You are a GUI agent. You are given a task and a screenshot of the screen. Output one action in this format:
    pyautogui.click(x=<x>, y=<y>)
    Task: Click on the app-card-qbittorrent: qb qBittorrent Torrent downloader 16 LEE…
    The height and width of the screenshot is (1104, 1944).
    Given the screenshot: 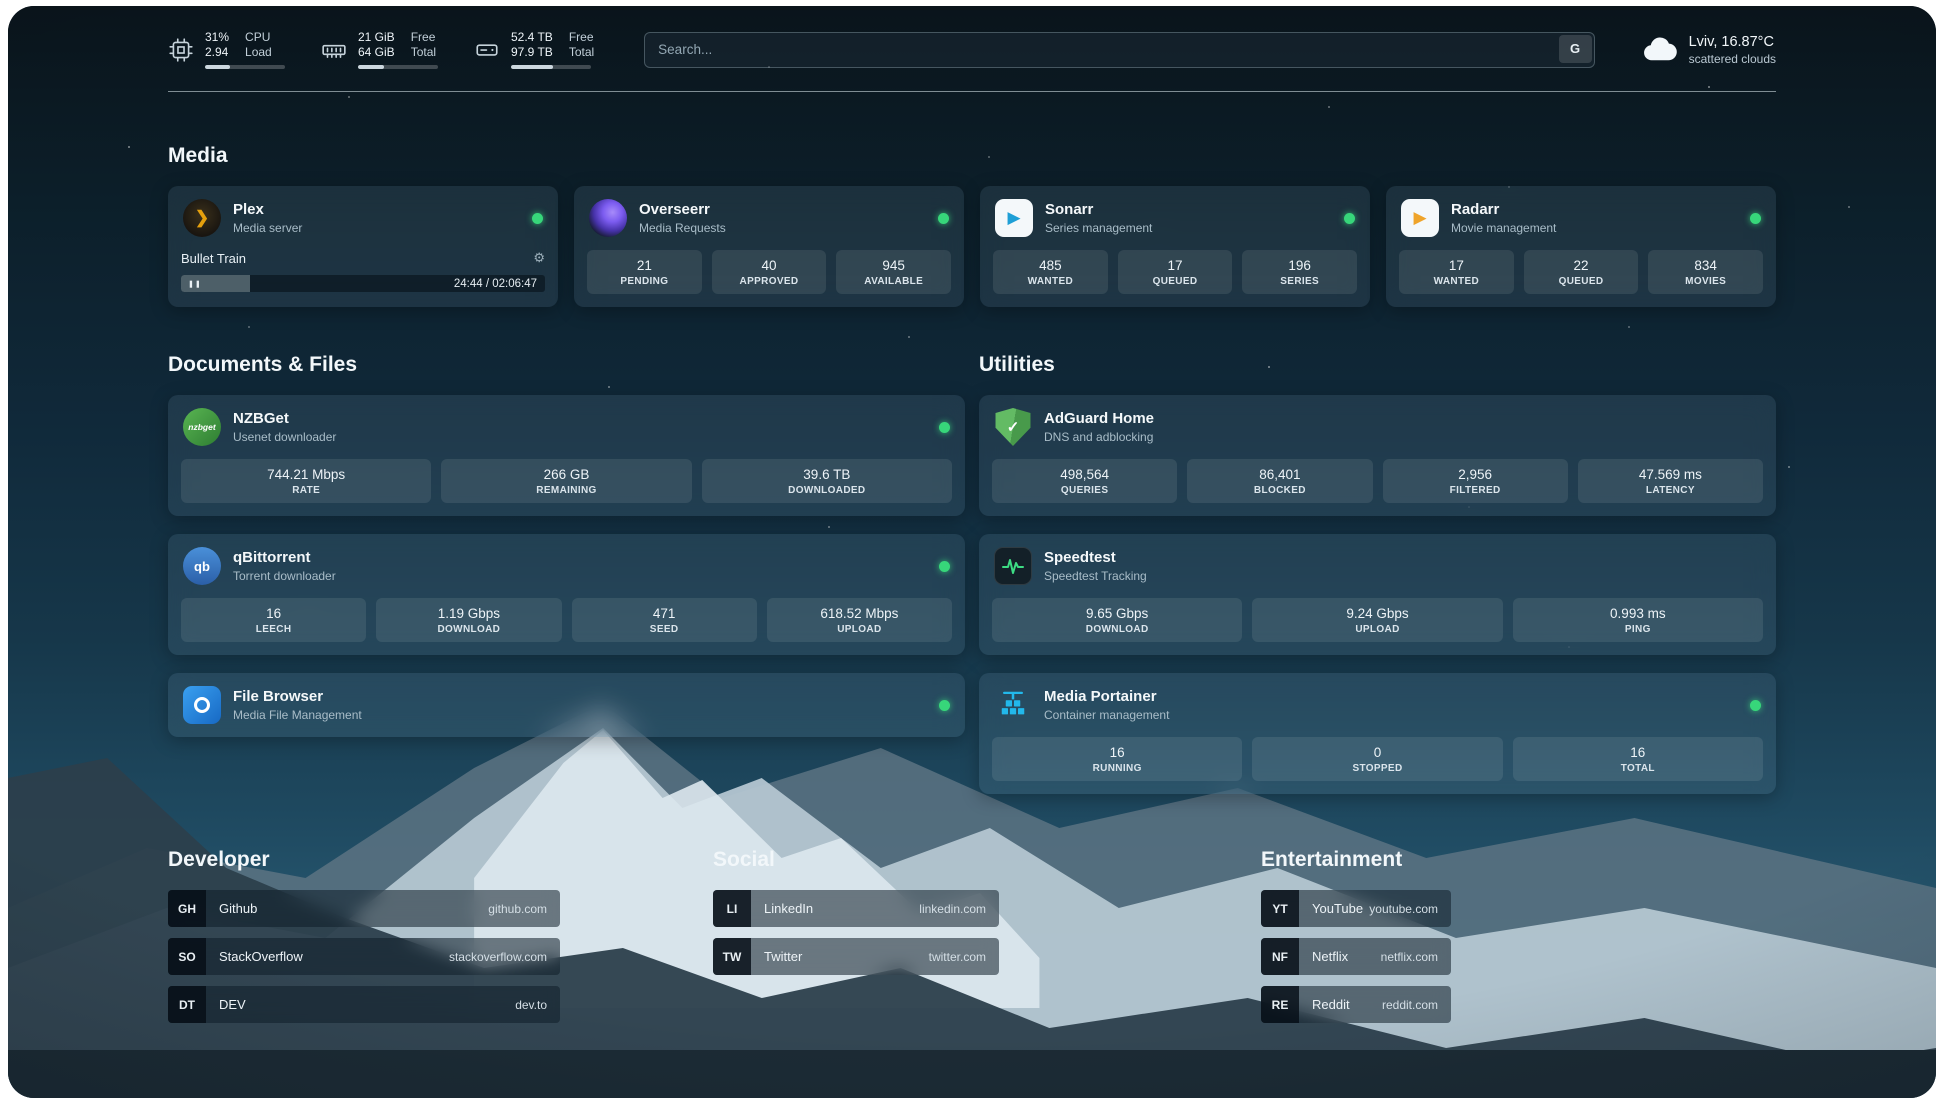 What is the action you would take?
    pyautogui.click(x=566, y=594)
    